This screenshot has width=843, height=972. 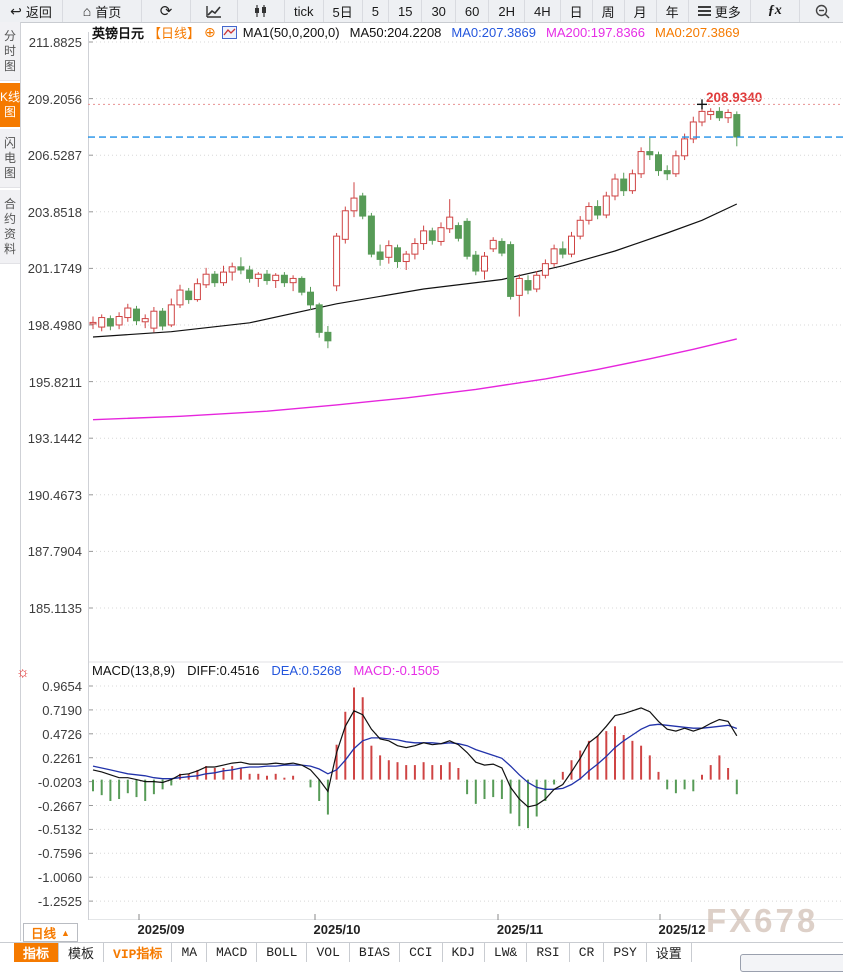 I want to click on period-selector-label: 日线, so click(x=44, y=934).